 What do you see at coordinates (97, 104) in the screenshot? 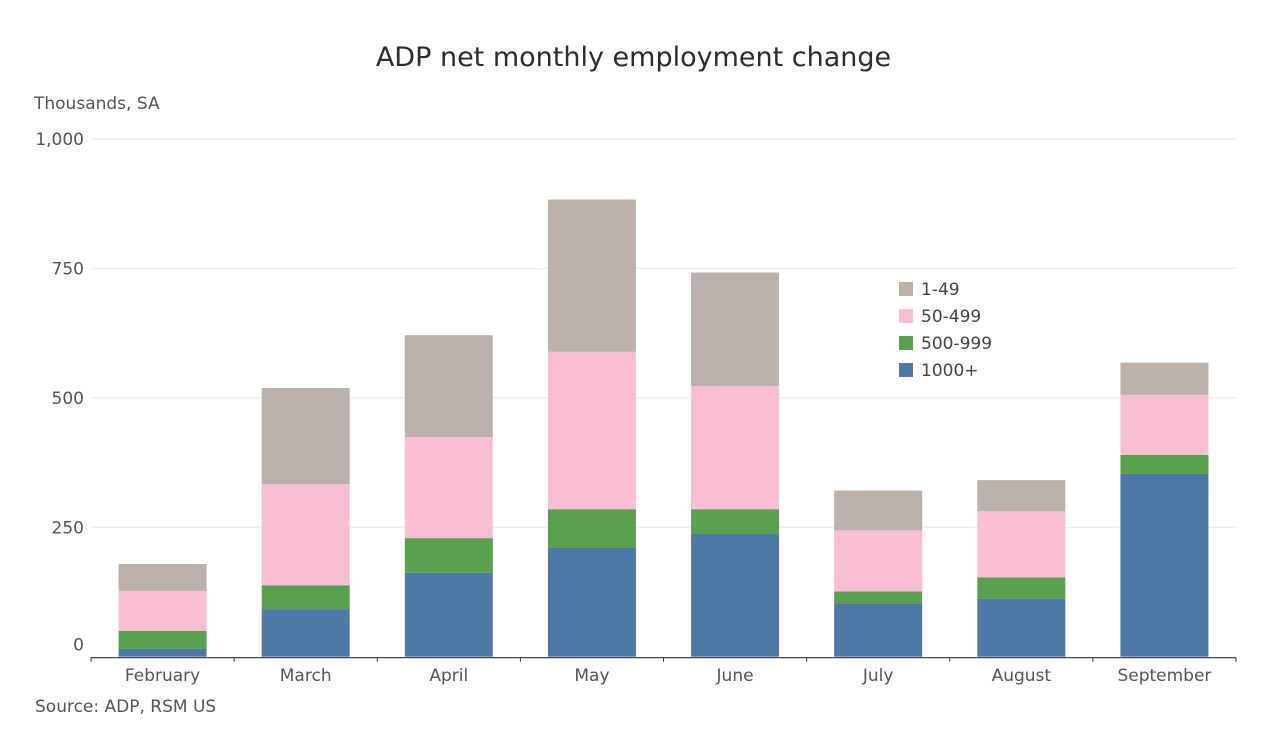
I see `y-axis-label: Thousands, SA` at bounding box center [97, 104].